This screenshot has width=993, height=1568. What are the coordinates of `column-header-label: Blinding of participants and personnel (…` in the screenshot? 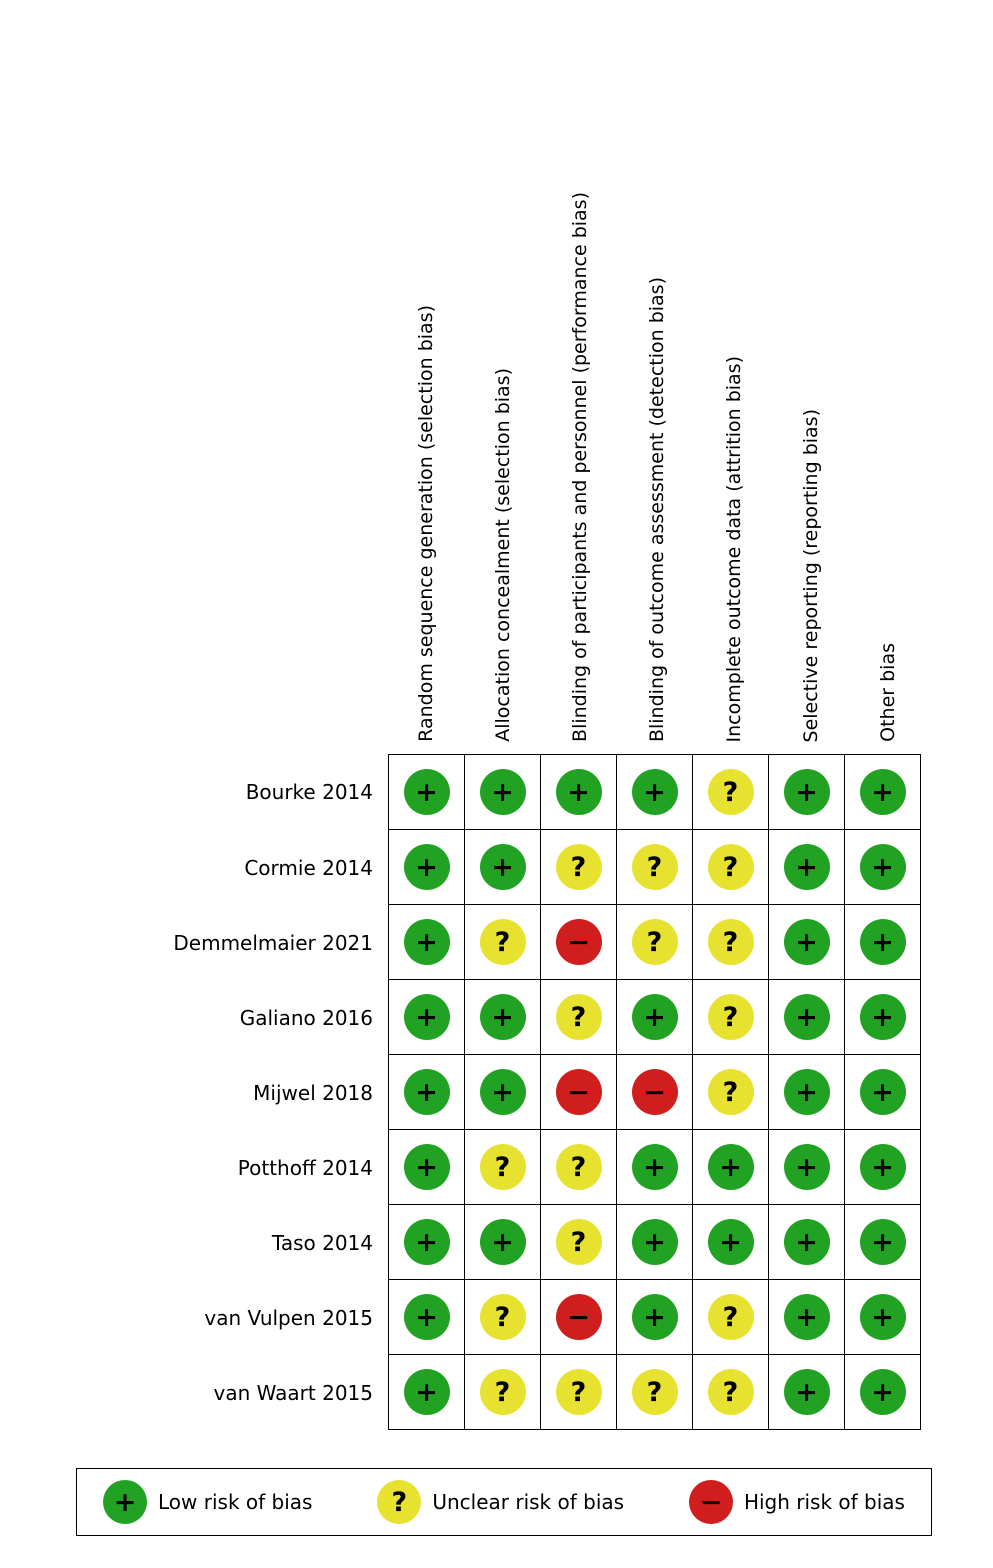 It's located at (580, 467).